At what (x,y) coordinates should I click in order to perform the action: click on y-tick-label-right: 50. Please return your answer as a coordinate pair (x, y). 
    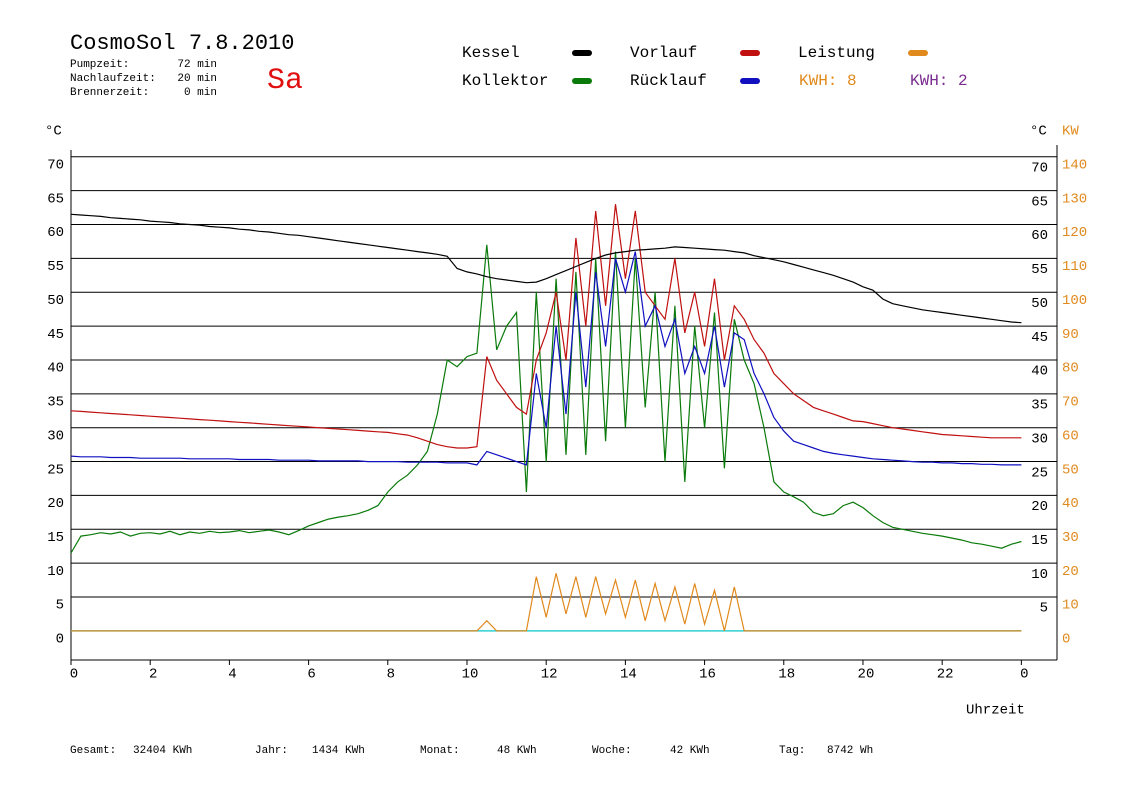
    Looking at the image, I should click on (1039, 304).